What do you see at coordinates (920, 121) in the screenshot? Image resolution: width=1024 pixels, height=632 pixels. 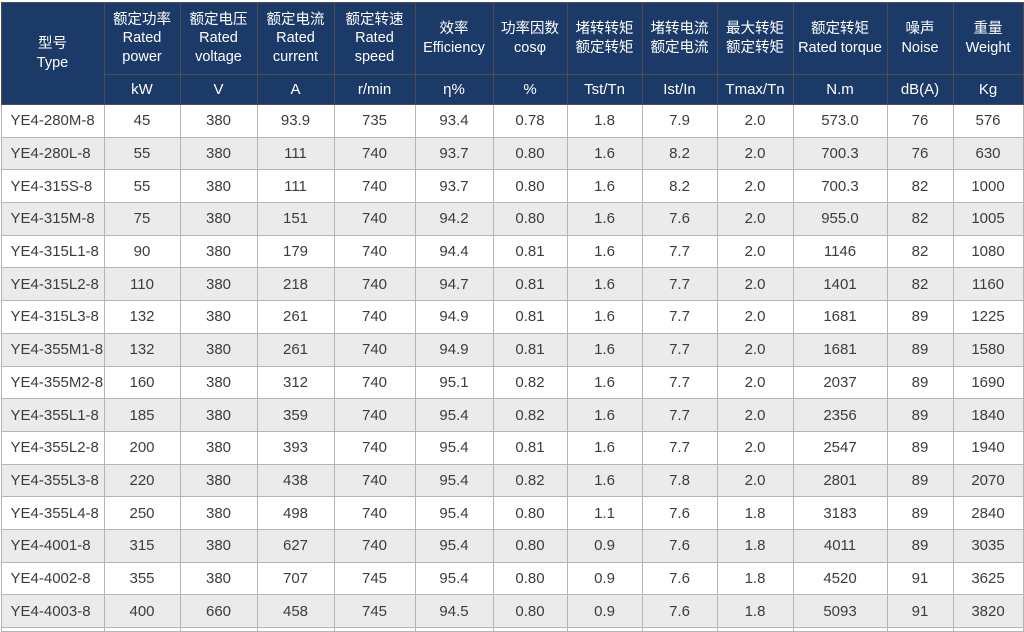 I see `cell-noise: 76` at bounding box center [920, 121].